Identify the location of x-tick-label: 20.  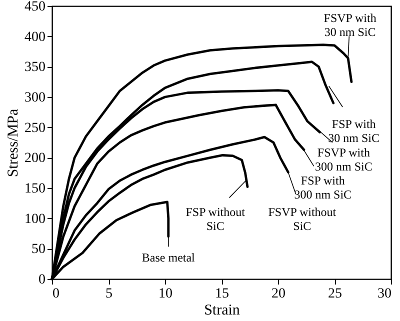
(279, 294).